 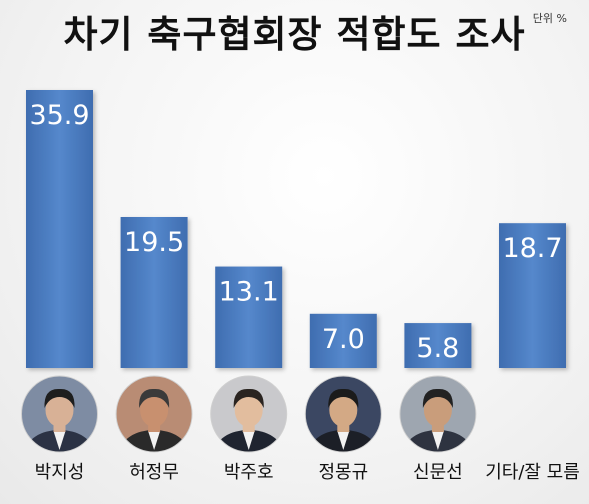 What do you see at coordinates (249, 292) in the screenshot?
I see `bar-value-label: 13.1` at bounding box center [249, 292].